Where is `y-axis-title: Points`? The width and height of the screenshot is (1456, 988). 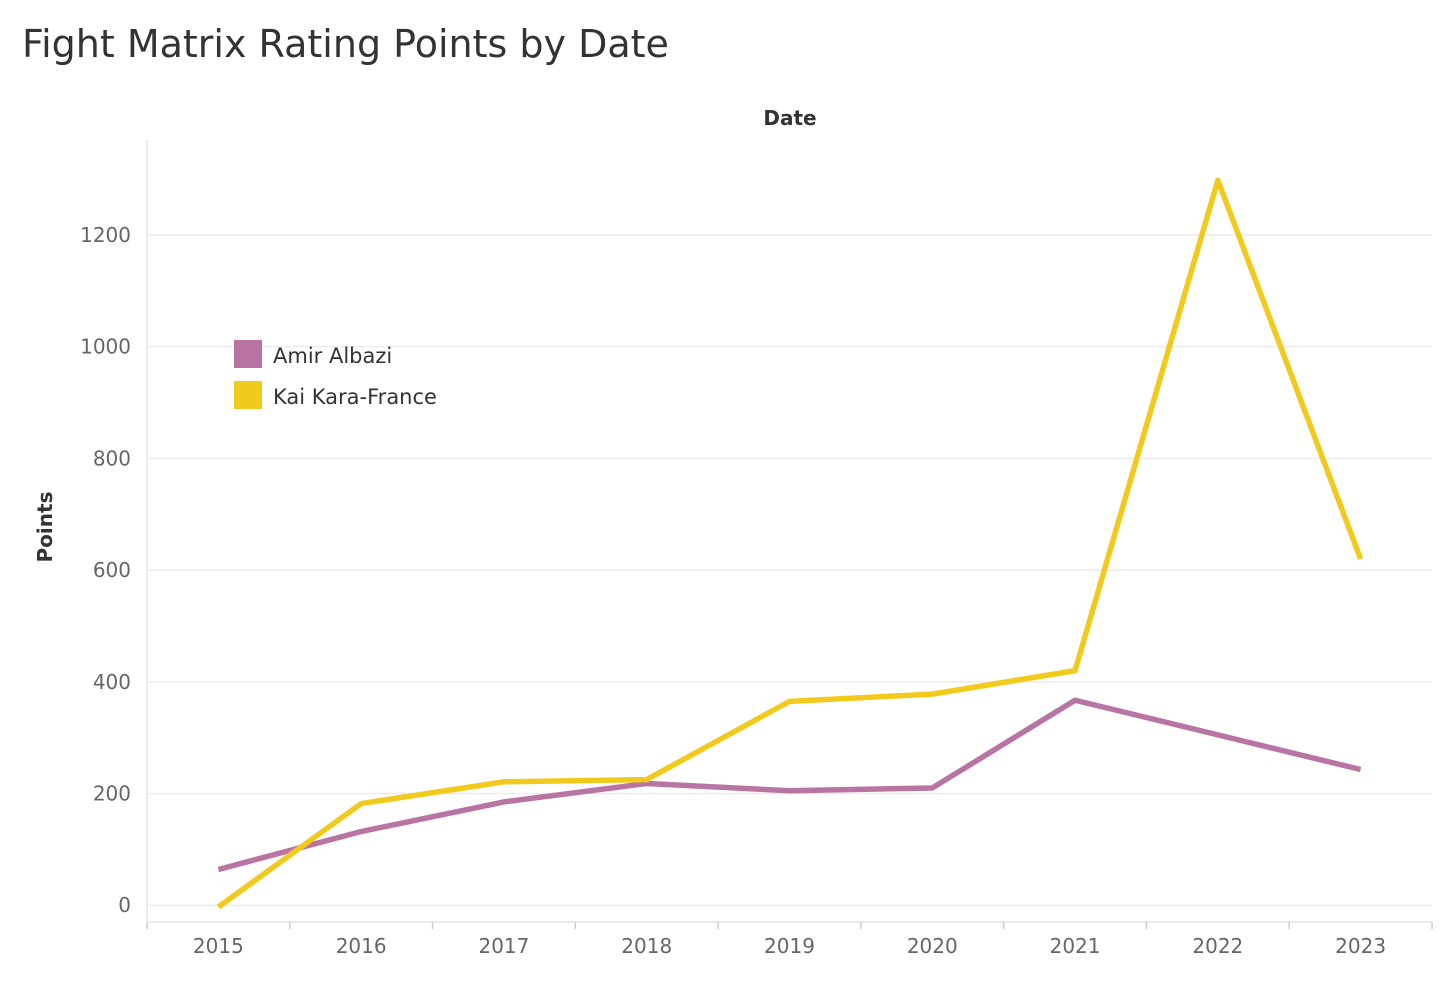 y-axis-title: Points is located at coordinates (45, 527).